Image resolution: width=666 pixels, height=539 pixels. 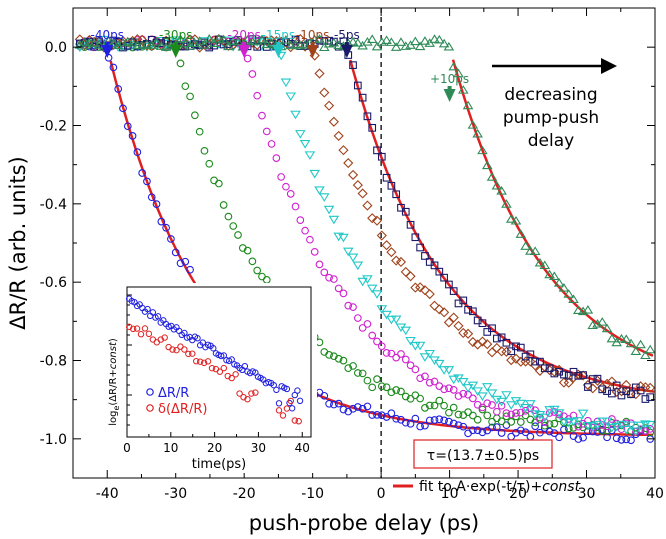 What do you see at coordinates (219, 362) in the screenshot?
I see `inset-frame` at bounding box center [219, 362].